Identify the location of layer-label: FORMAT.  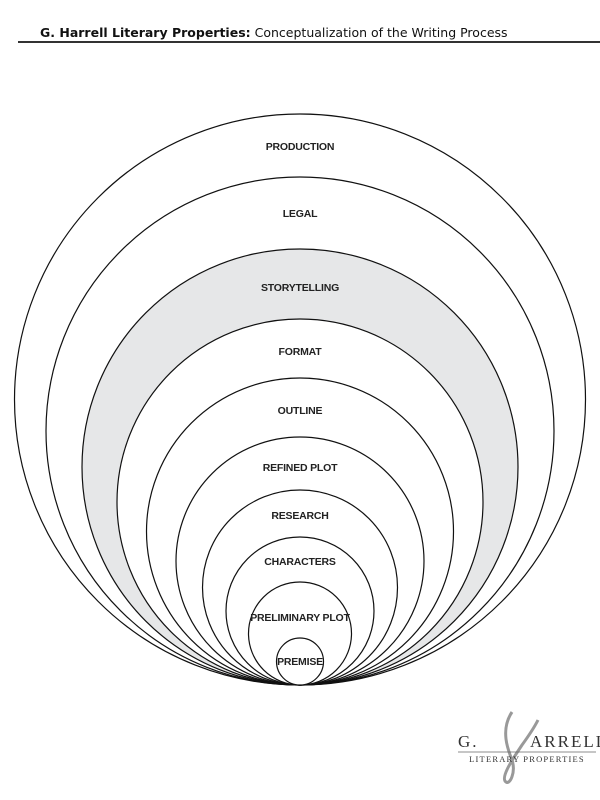
(301, 352).